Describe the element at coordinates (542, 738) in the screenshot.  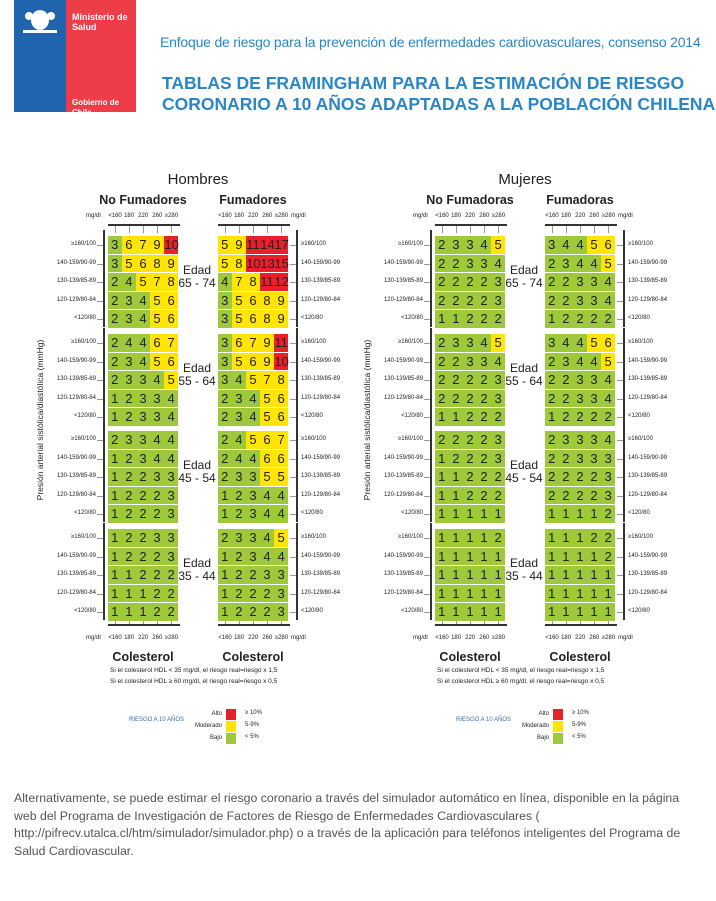
I see `legend-label: Bajo` at that location.